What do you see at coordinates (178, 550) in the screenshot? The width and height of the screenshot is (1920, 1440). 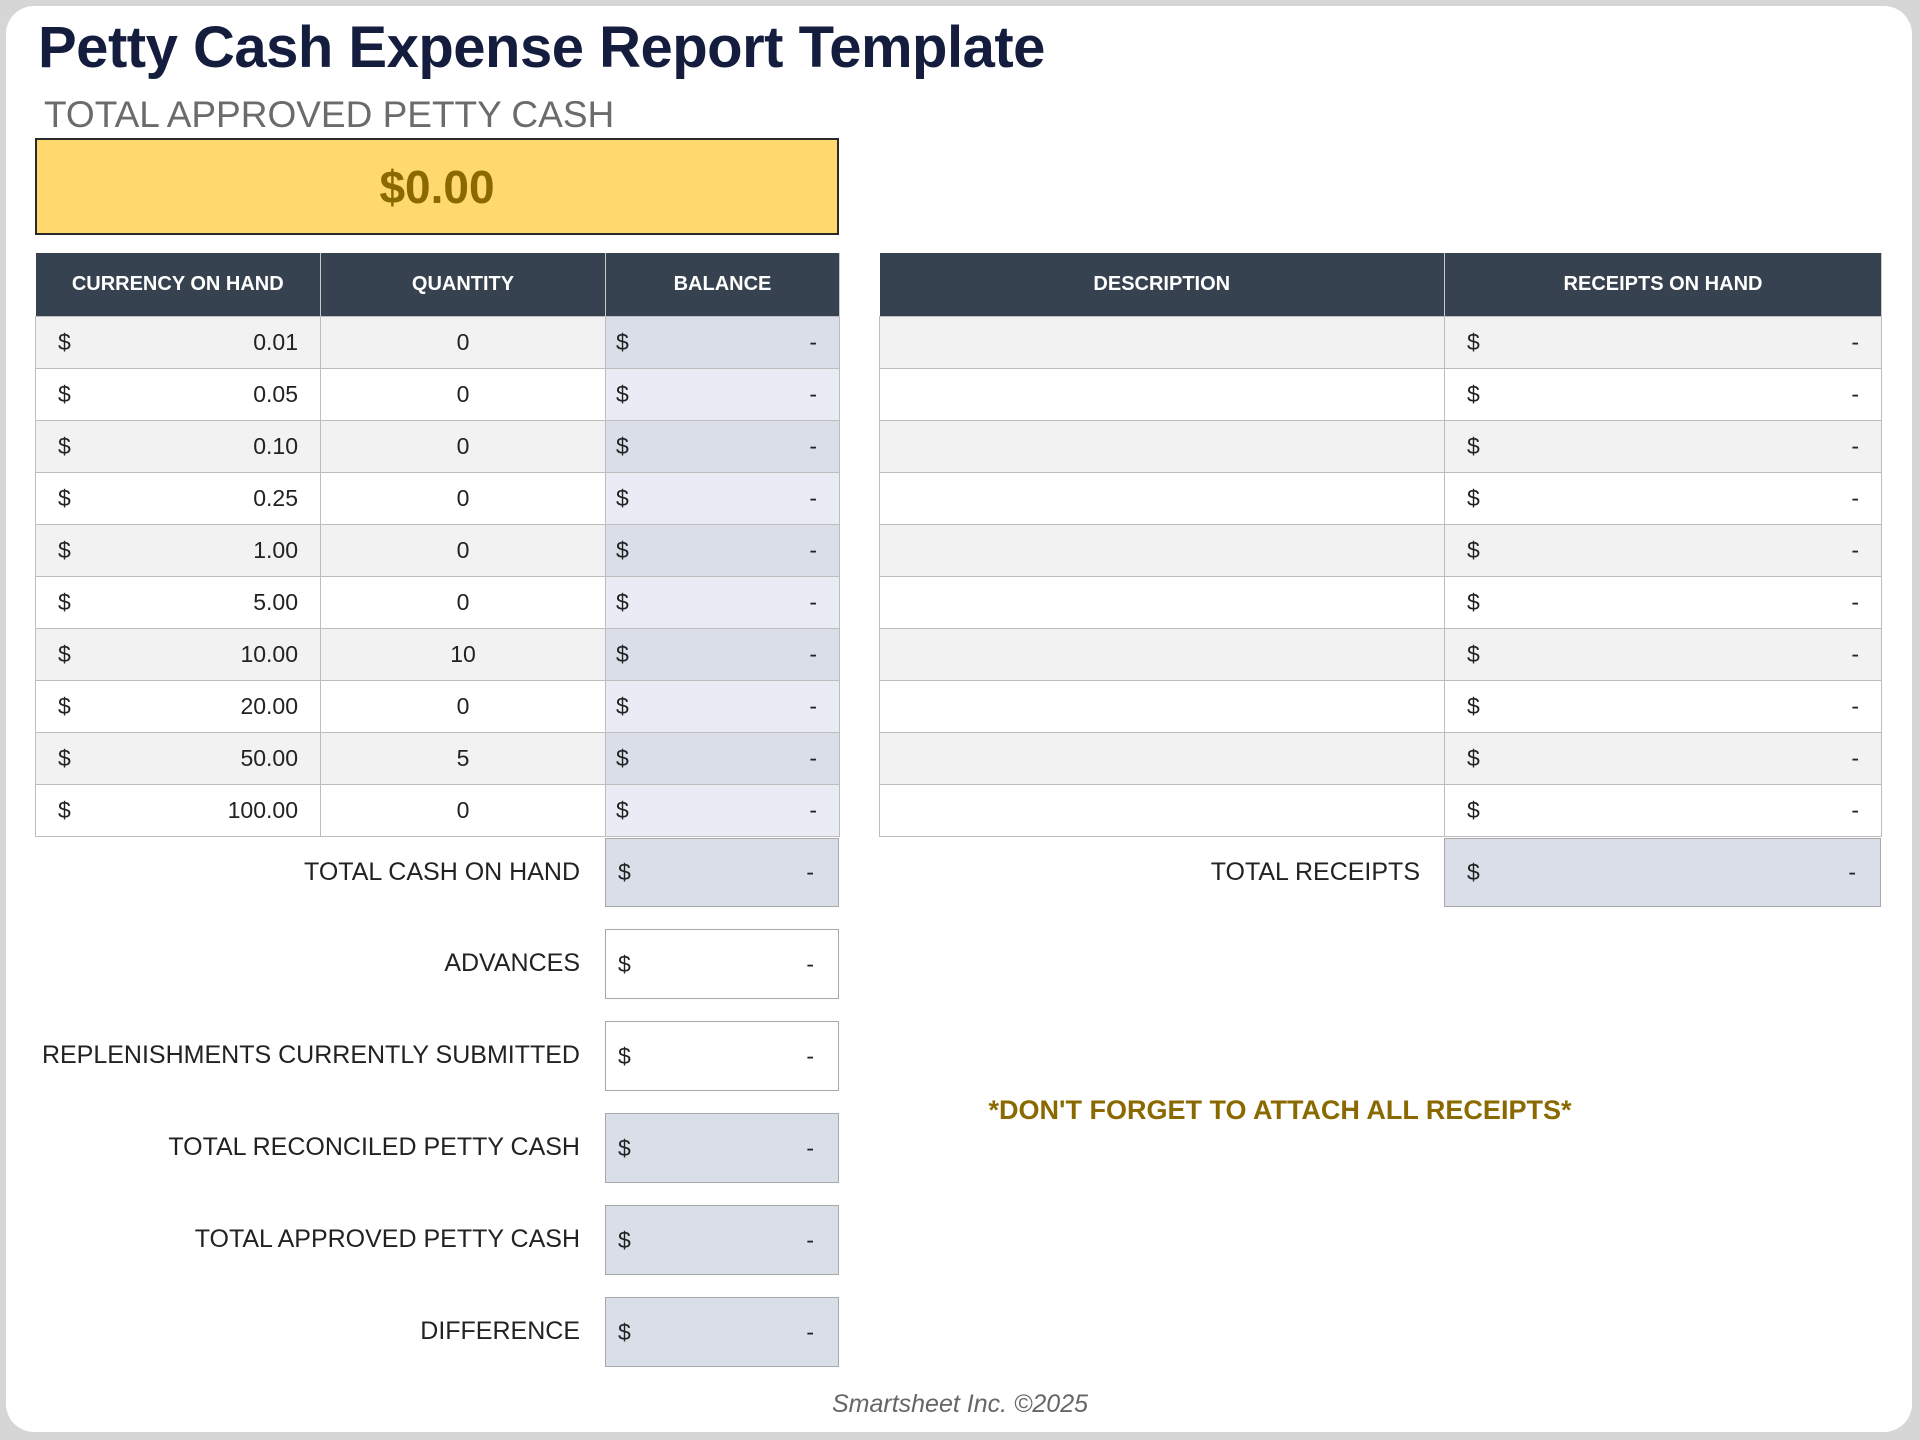 I see `currency-cell: $1.00` at bounding box center [178, 550].